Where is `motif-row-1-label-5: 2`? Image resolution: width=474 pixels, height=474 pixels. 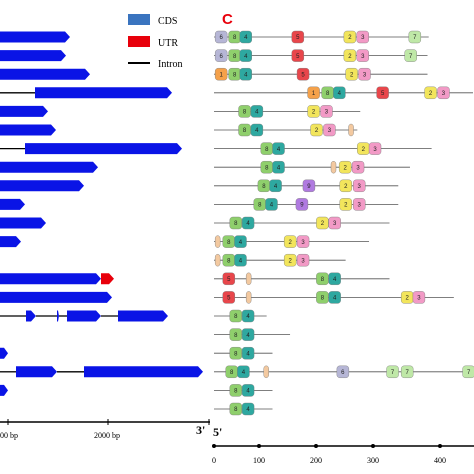 motif-row-1-label-5: 2 is located at coordinates (350, 38).